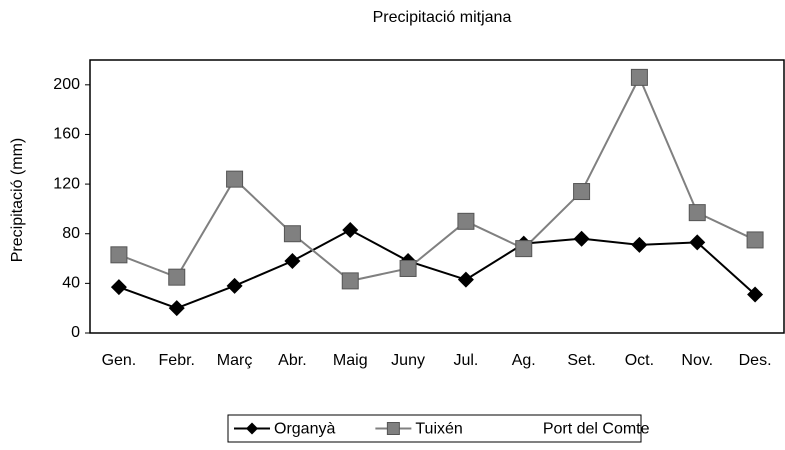  What do you see at coordinates (292, 360) in the screenshot?
I see `x-tick-label: Abr.` at bounding box center [292, 360].